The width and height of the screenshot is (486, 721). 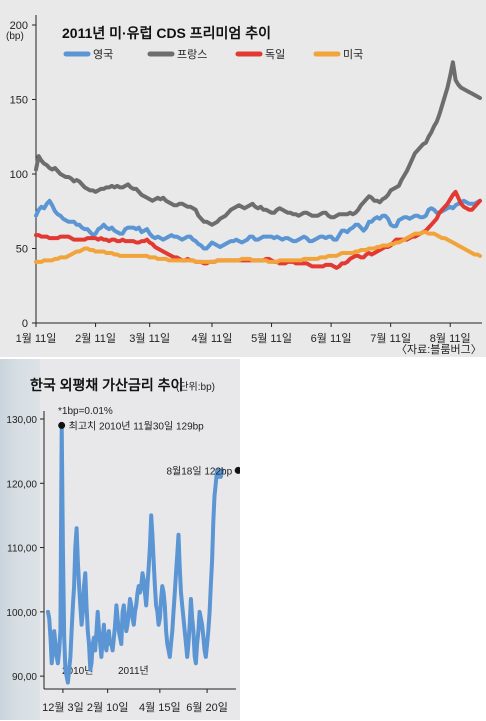 What do you see at coordinates (21, 484) in the screenshot?
I see `spread-y-tick-label: 120,00` at bounding box center [21, 484].